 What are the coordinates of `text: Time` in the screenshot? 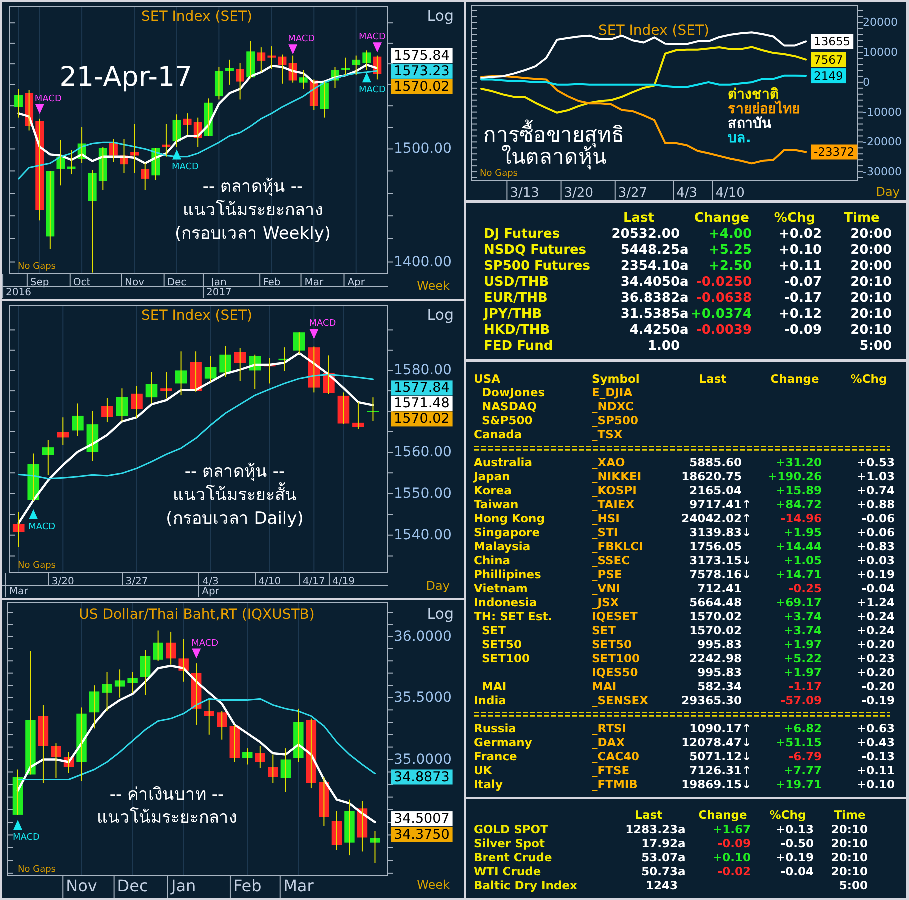 It's located at (862, 218).